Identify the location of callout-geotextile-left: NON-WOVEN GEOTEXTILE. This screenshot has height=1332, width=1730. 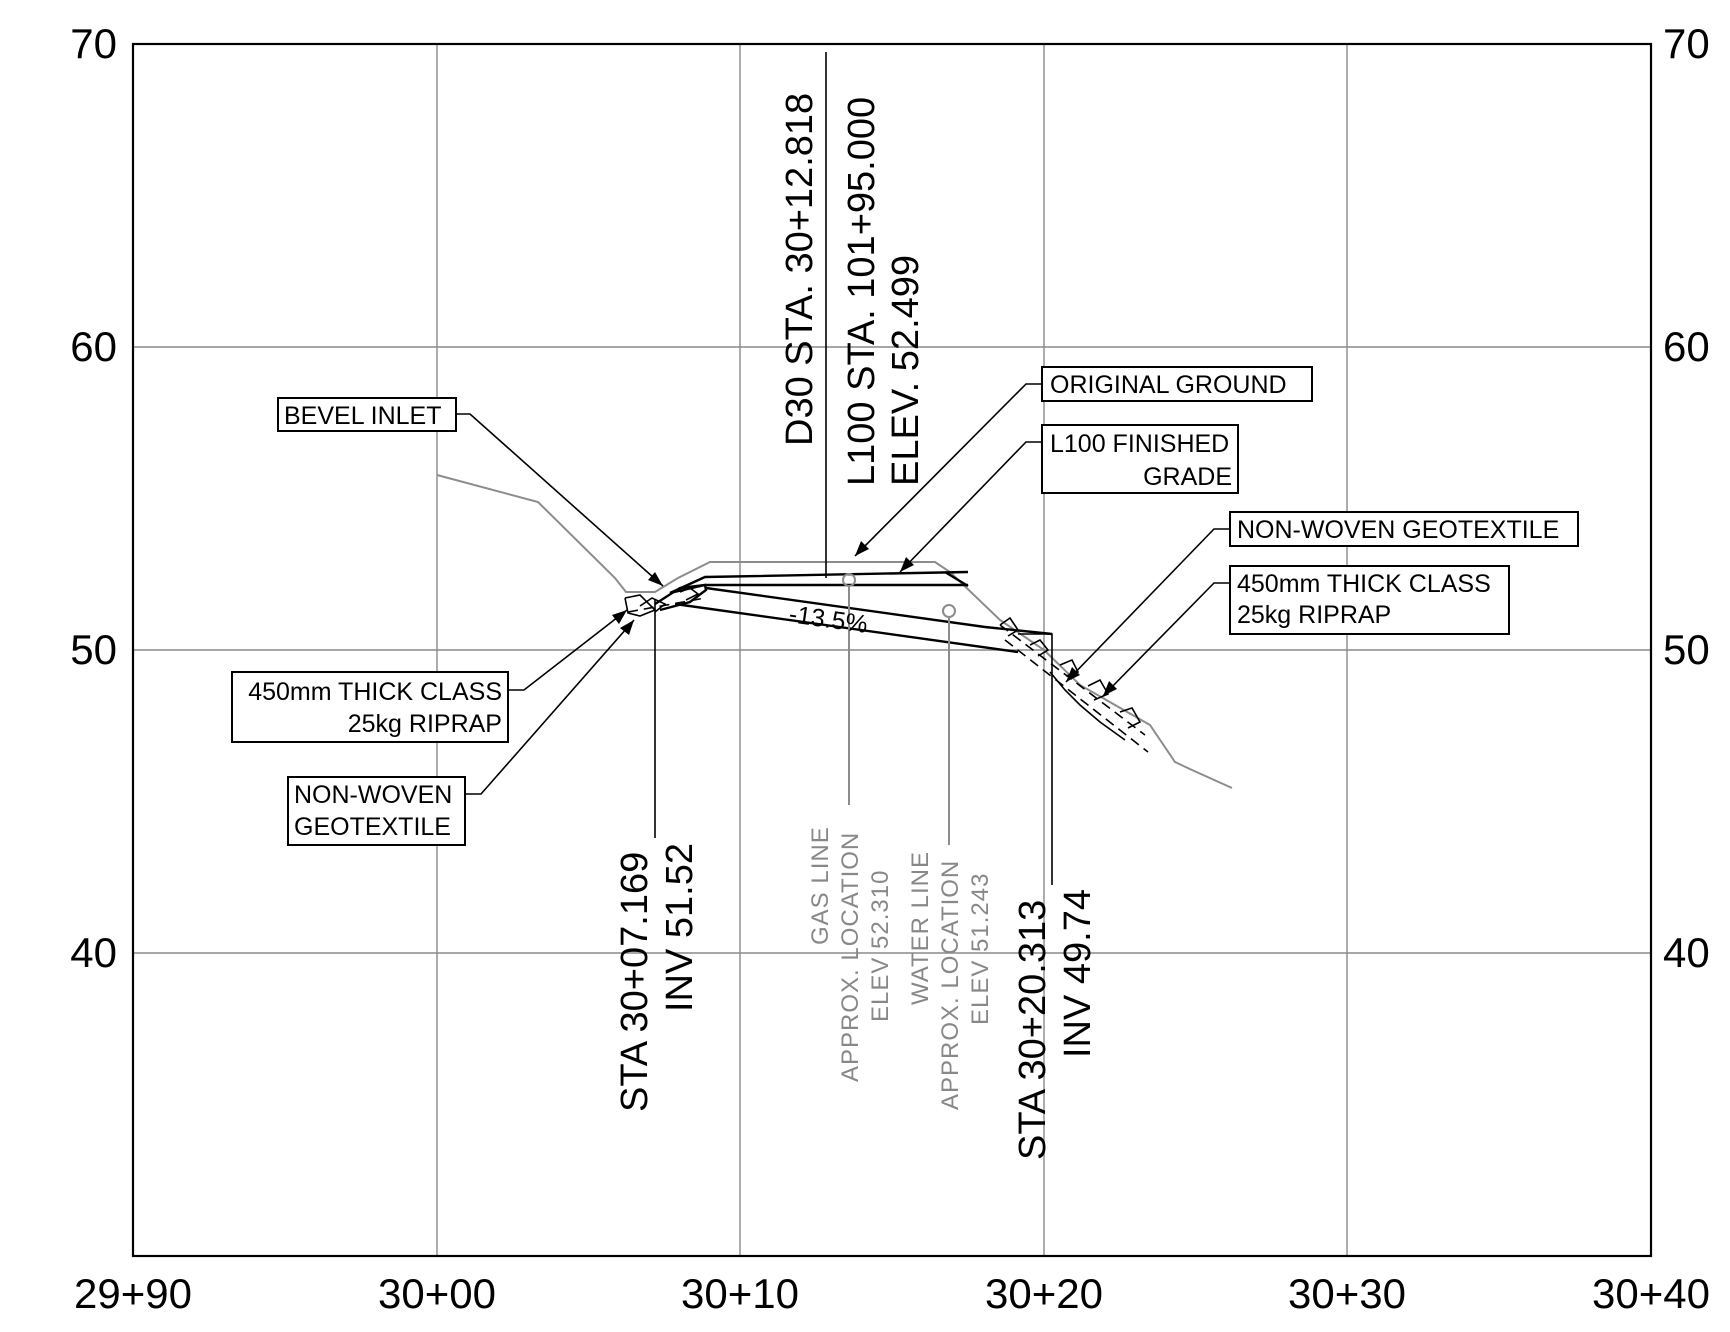
(461, 732).